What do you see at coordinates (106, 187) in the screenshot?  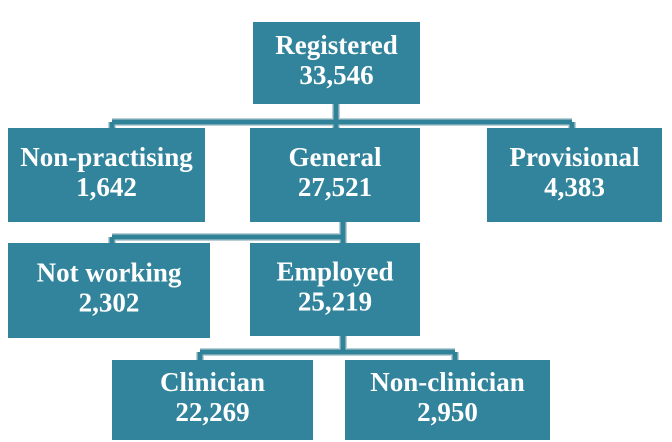 I see `node-value: 1,642` at bounding box center [106, 187].